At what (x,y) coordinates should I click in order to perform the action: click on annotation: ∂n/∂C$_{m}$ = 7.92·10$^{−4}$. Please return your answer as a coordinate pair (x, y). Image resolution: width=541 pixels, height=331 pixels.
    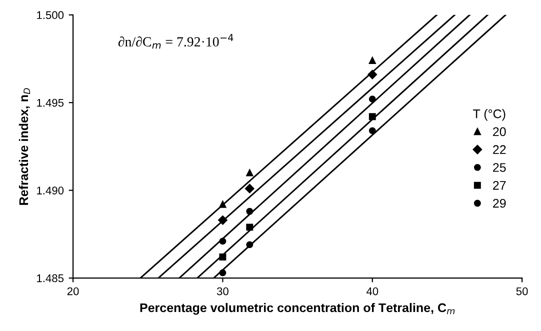
    Looking at the image, I should click on (176, 41).